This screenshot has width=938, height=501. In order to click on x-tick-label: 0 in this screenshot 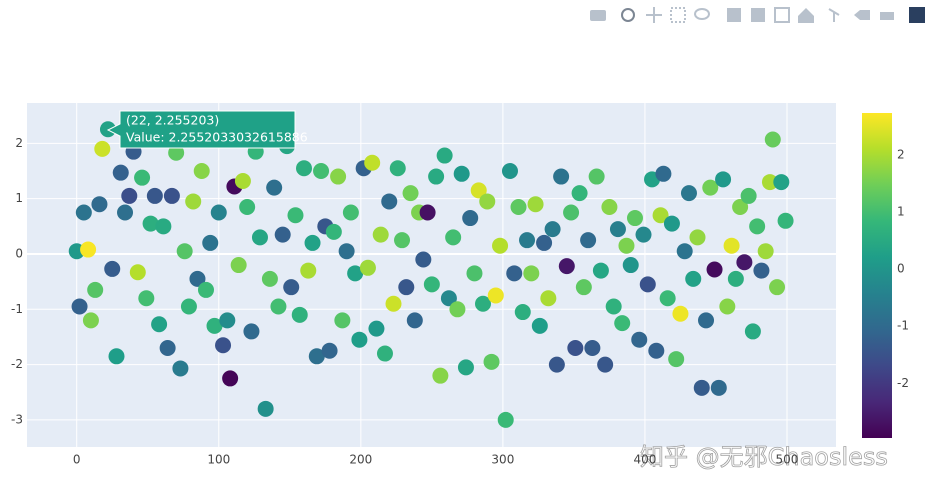, I will do `click(77, 460)`.